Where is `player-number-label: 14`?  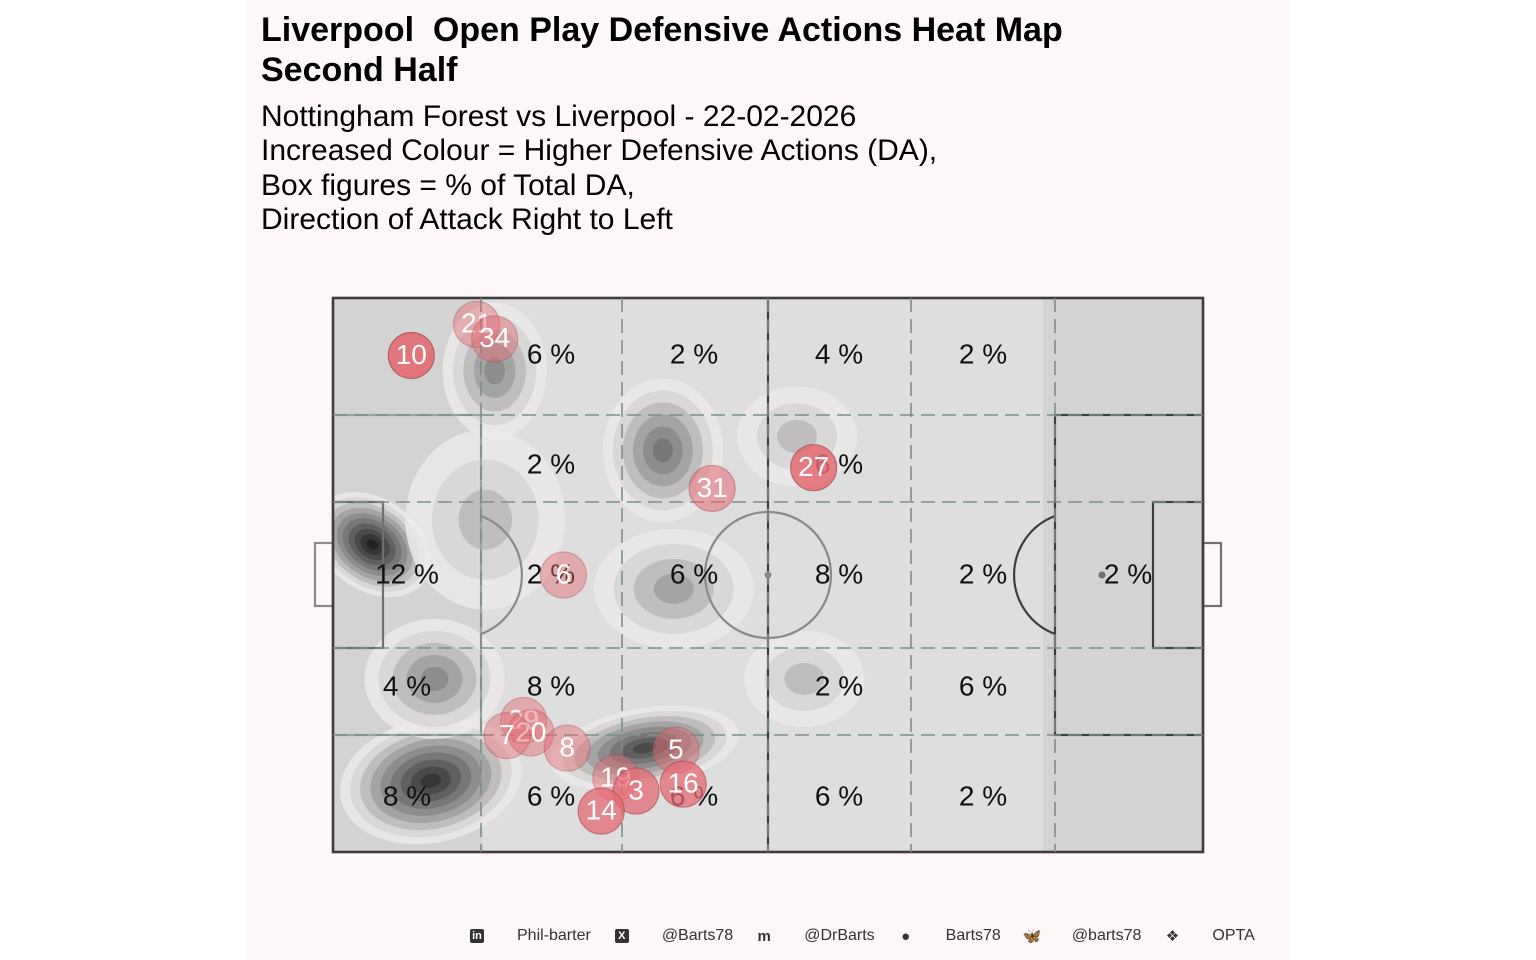
player-number-label: 14 is located at coordinates (601, 810).